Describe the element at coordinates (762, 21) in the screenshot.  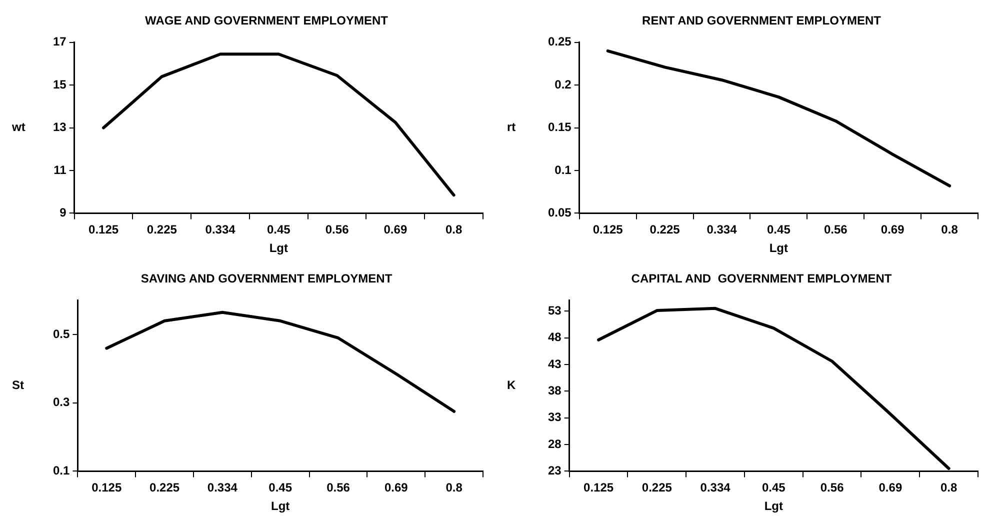
I see `chart-title: RENT AND GOVERNMENT EMPLOYMENT` at that location.